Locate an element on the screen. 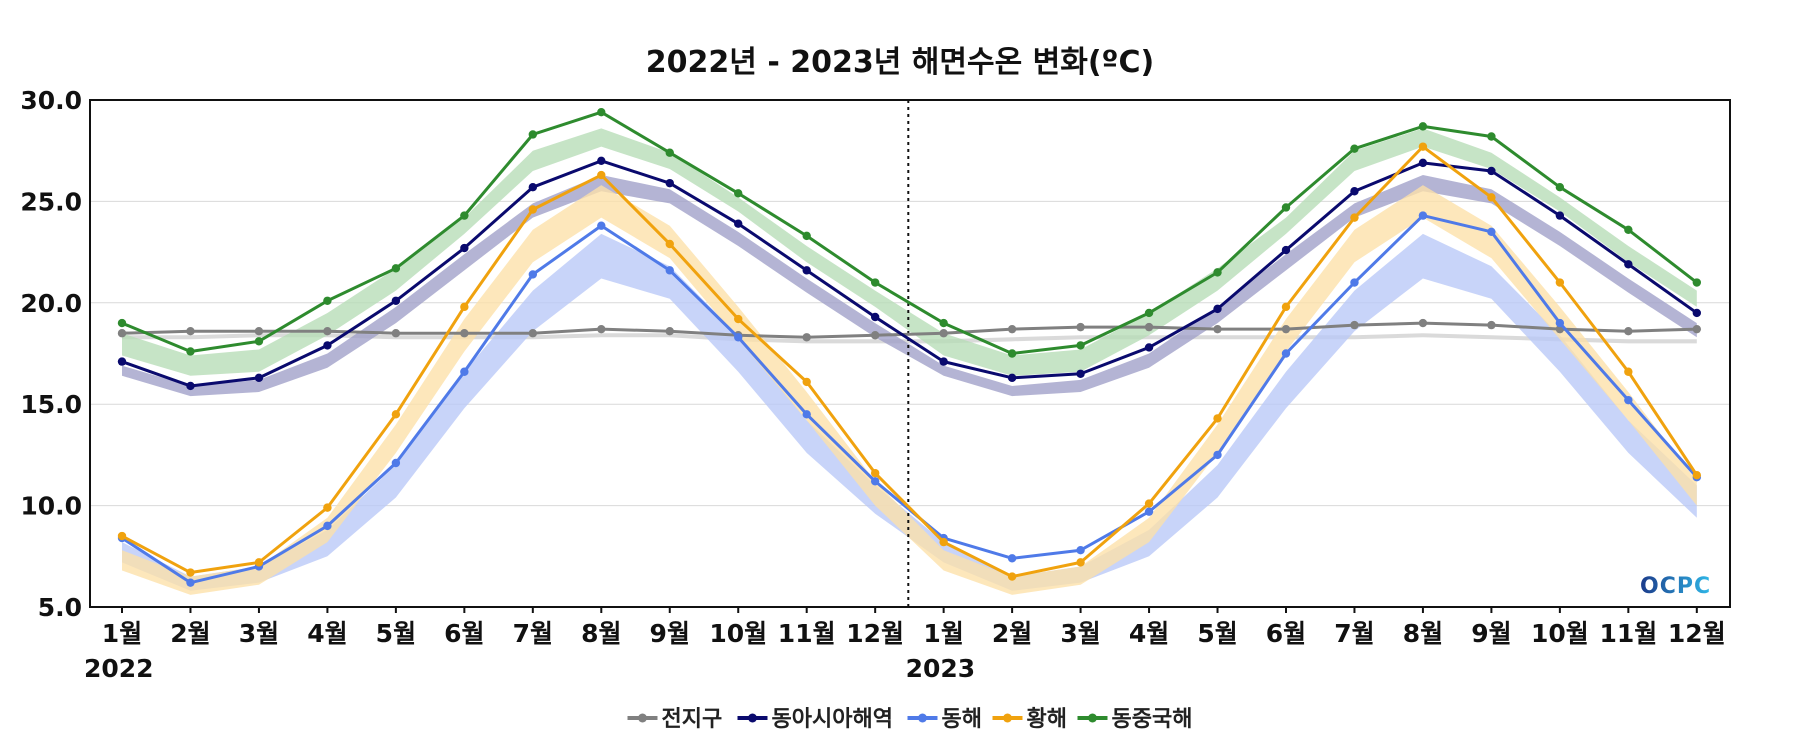 This screenshot has height=750, width=1800. legend-item: 동중국해 is located at coordinates (1135, 719).